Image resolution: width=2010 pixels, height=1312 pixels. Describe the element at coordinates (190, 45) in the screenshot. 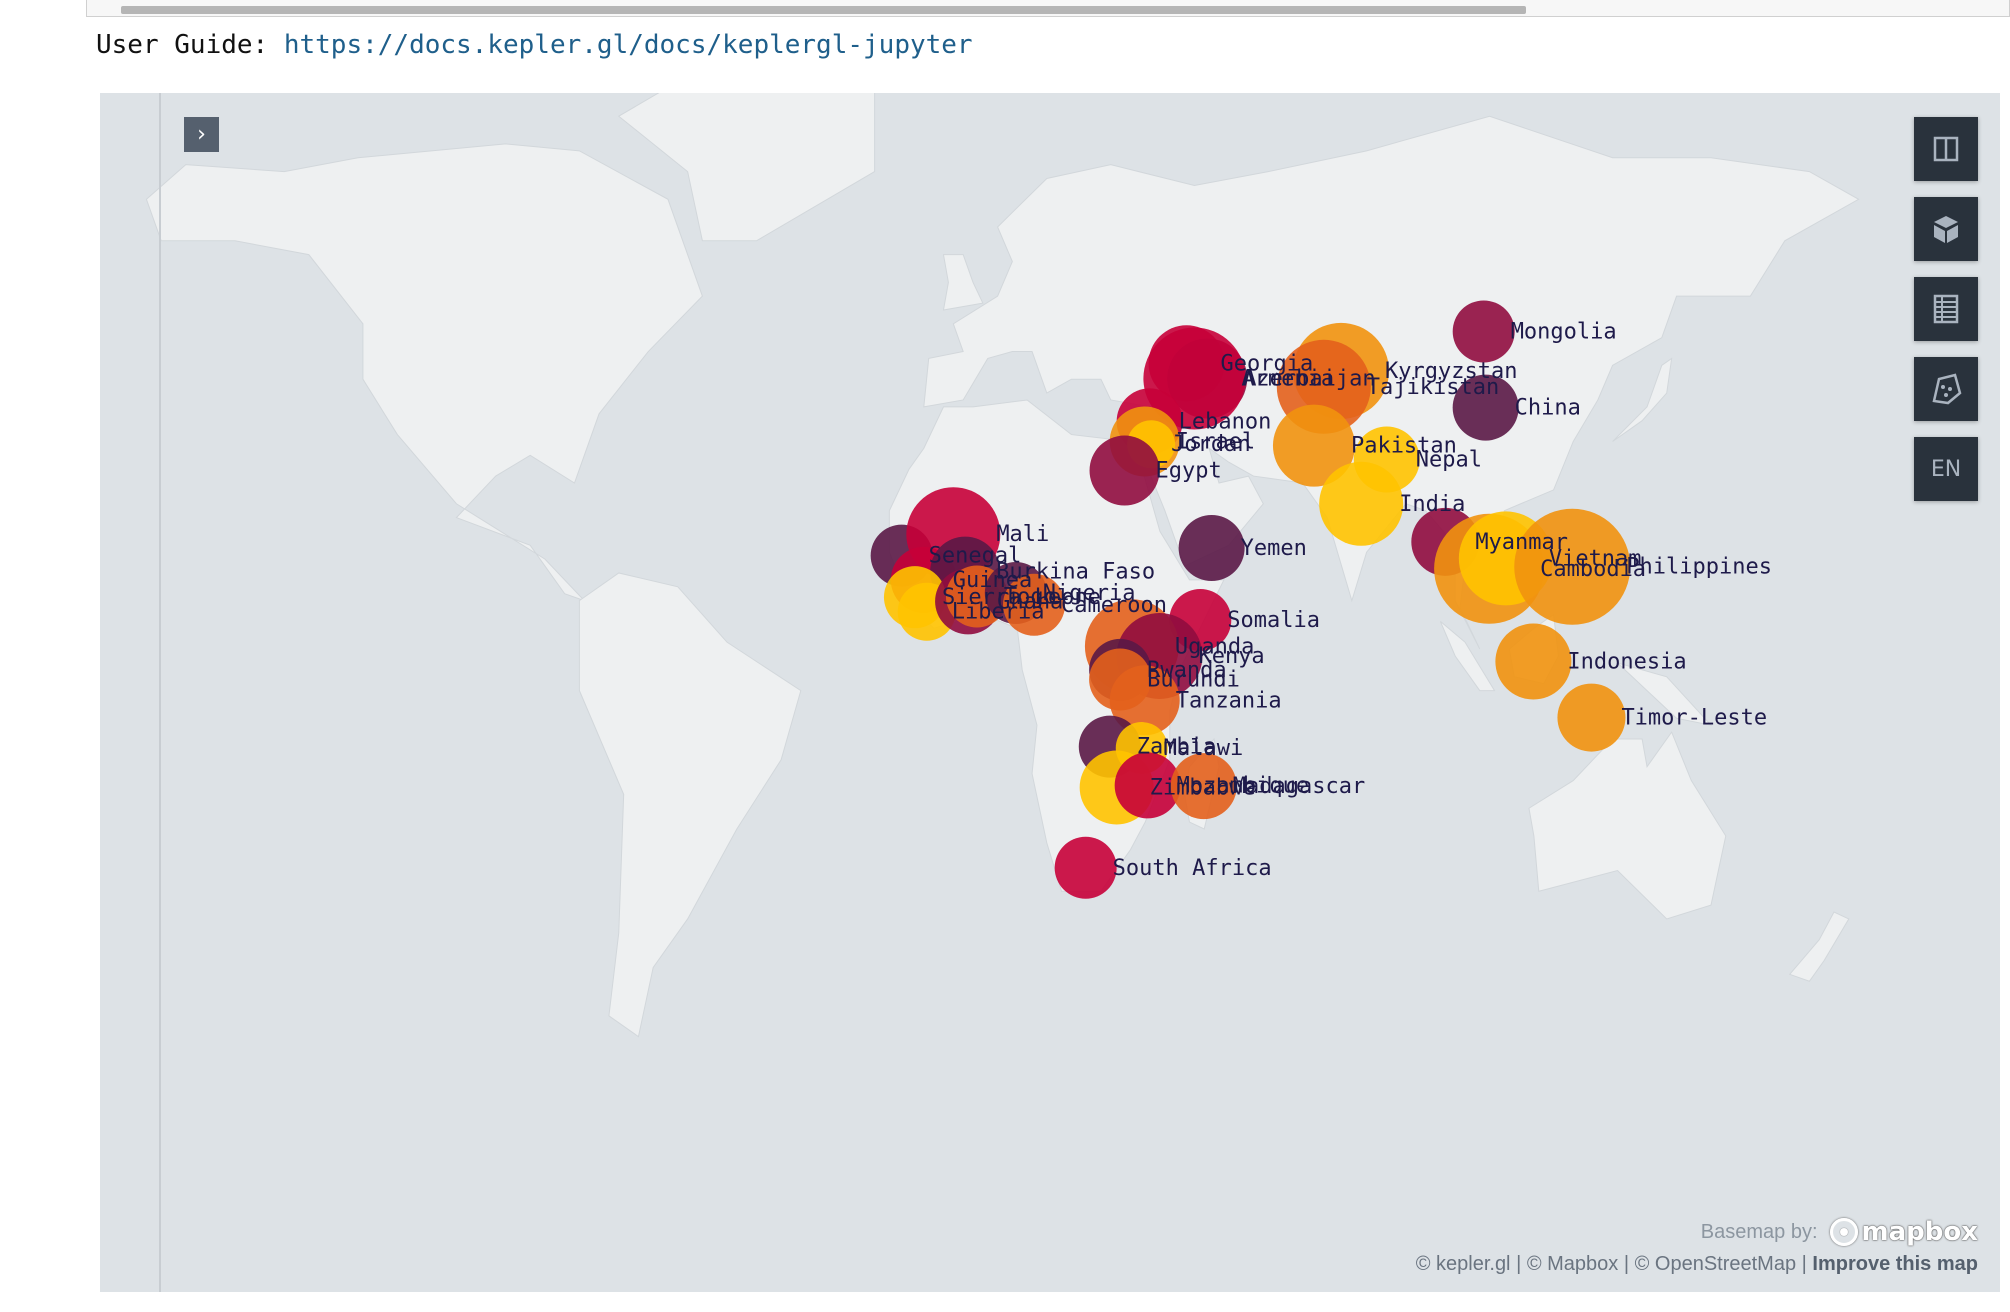

I see `user-guide-label: User Guide:` at that location.